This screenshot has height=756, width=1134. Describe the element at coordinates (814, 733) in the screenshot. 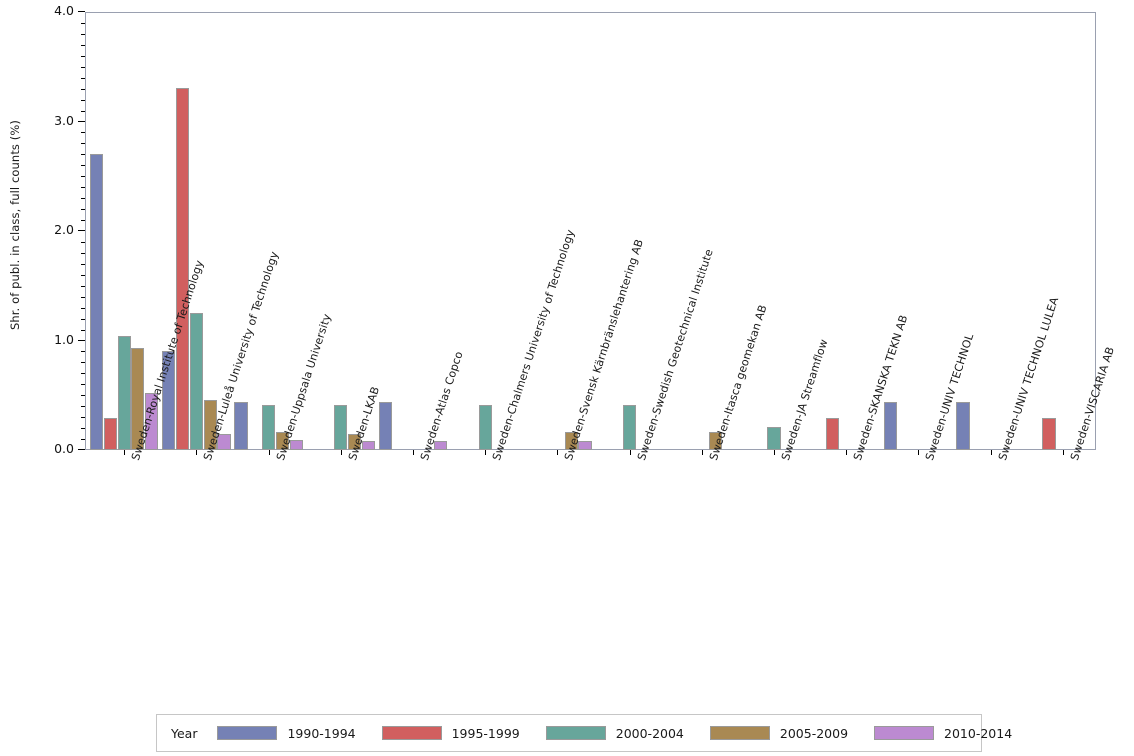

I see `legend-label: 2005-2009` at that location.